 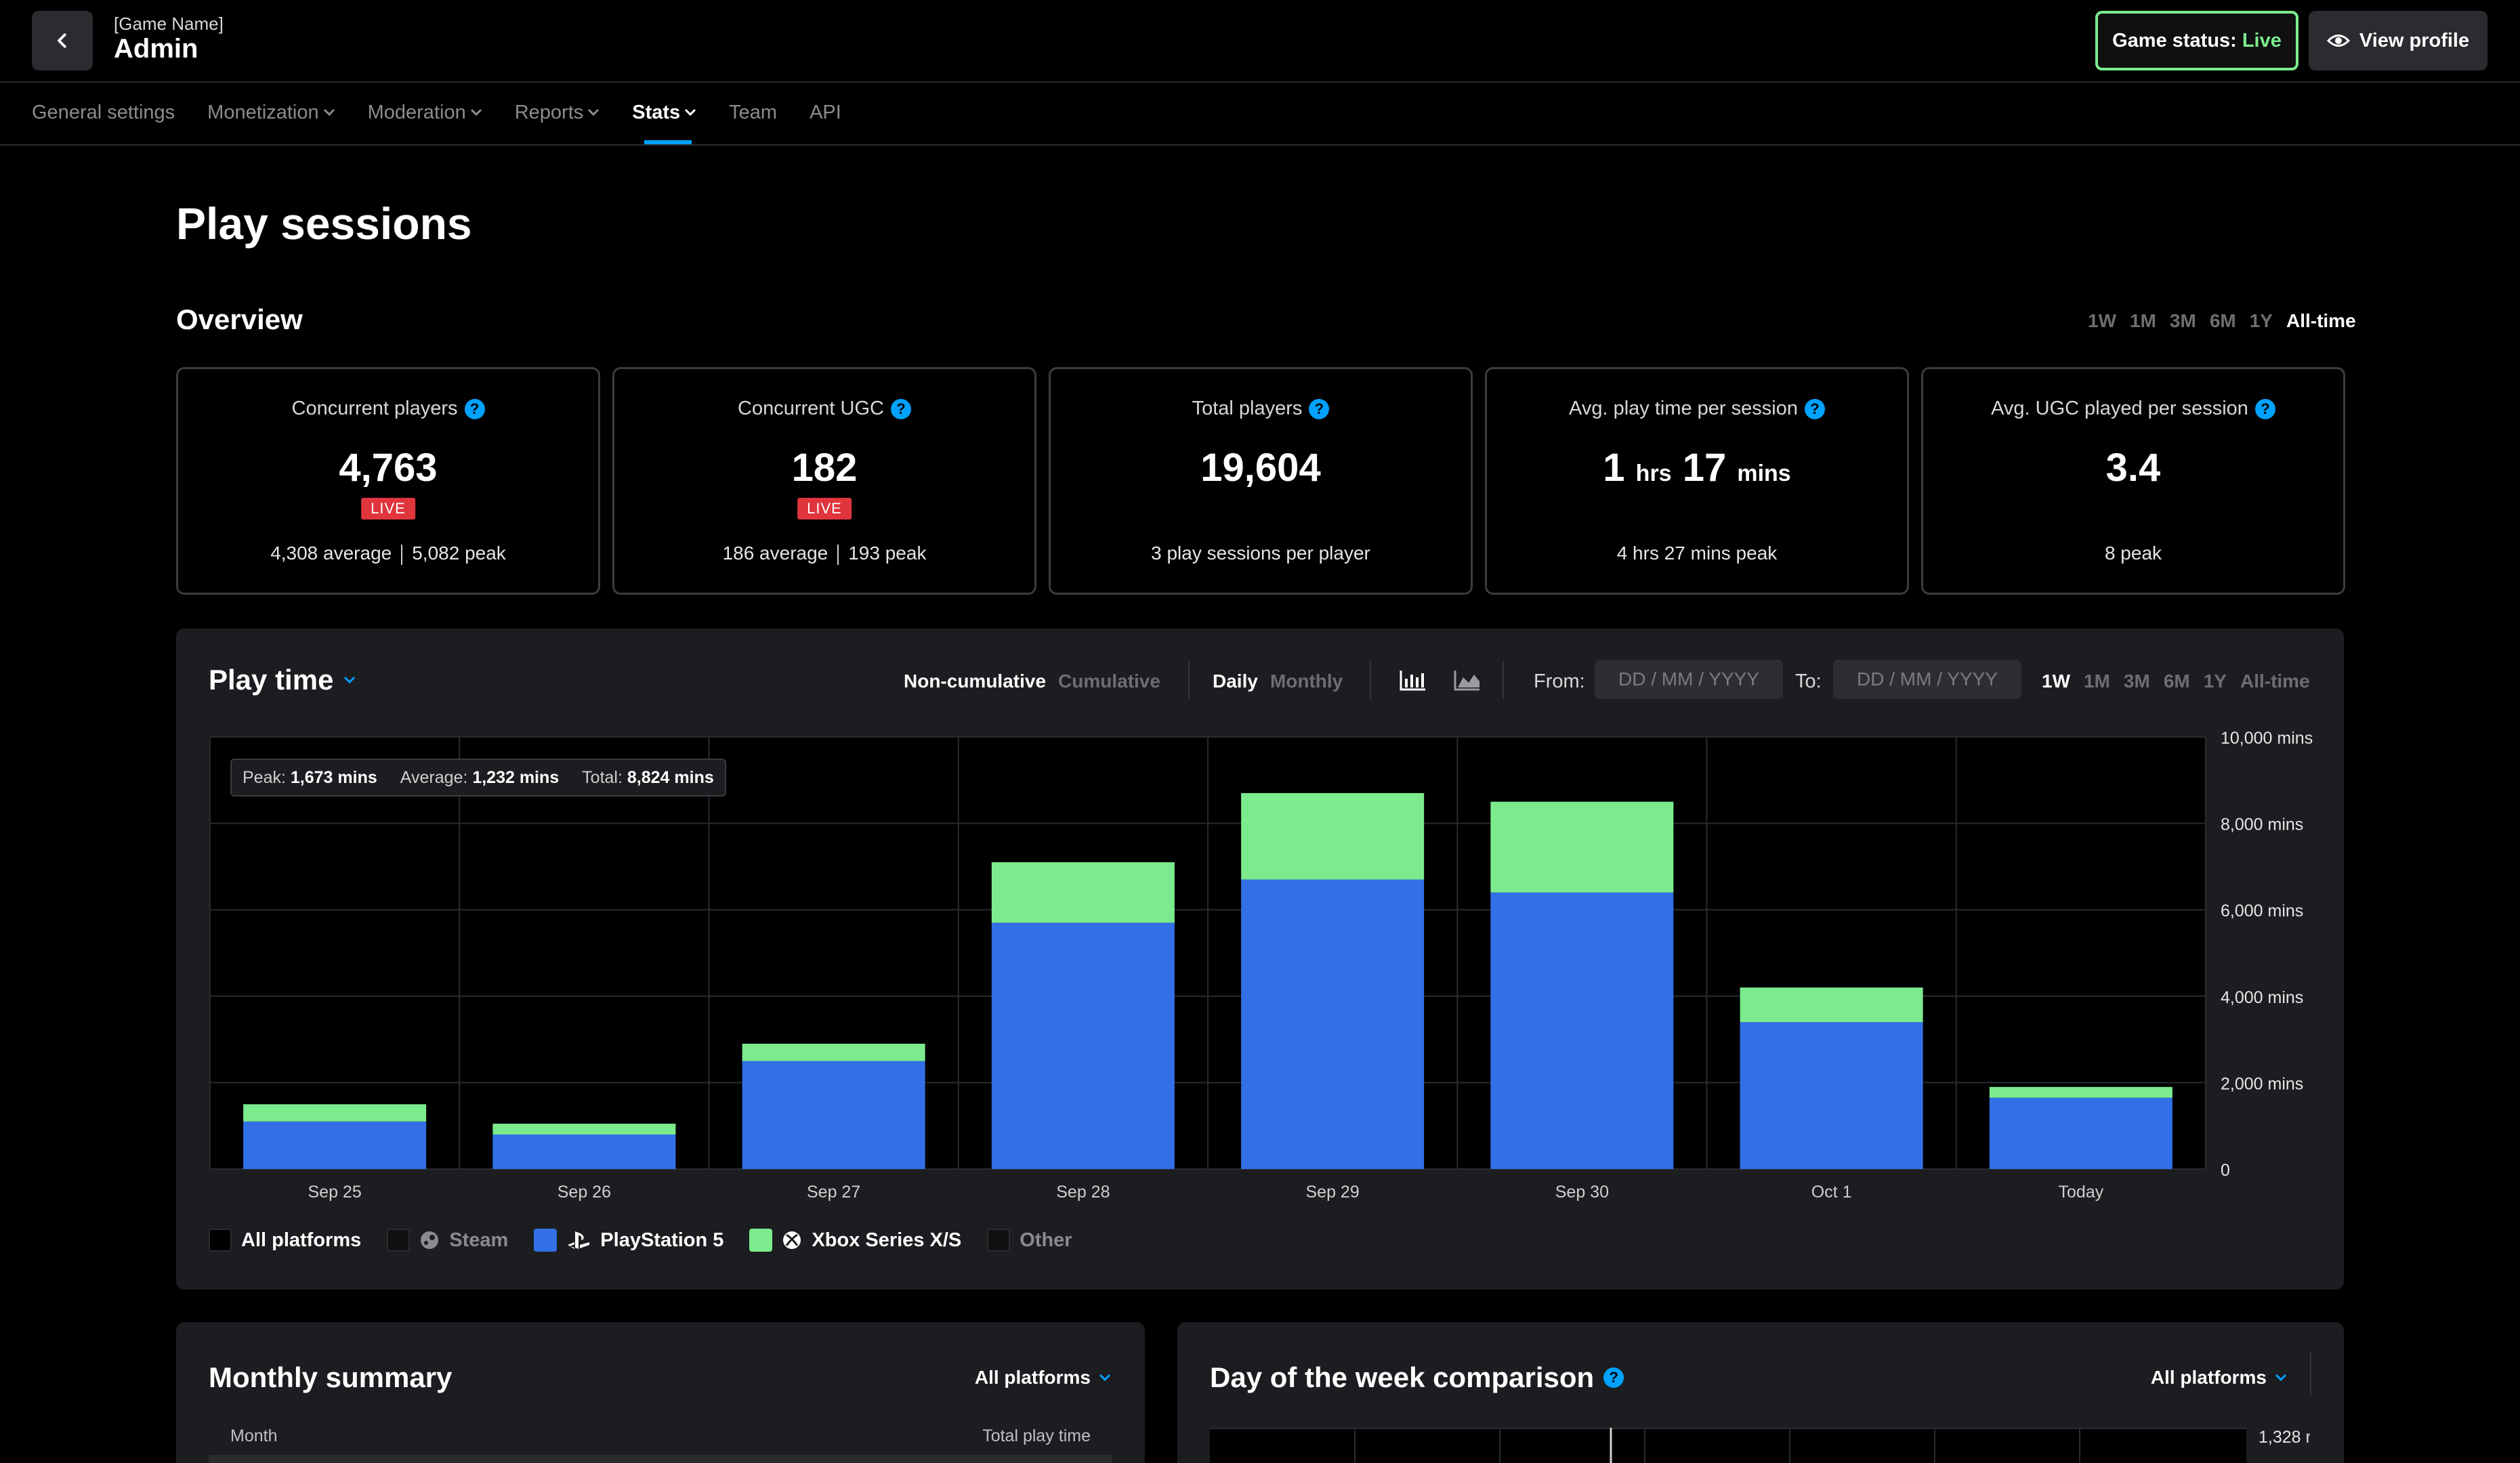 I want to click on card-sub: 8 peak, so click(x=2133, y=553).